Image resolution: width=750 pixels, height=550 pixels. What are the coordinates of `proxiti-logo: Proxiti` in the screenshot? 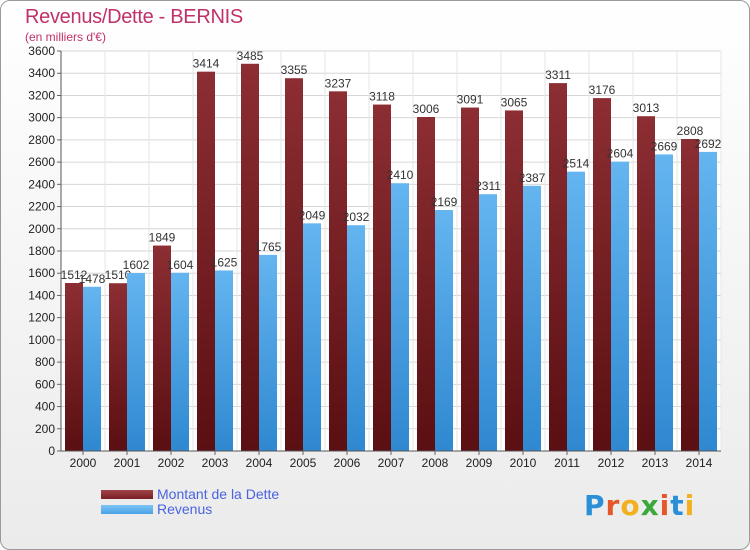 It's located at (639, 505).